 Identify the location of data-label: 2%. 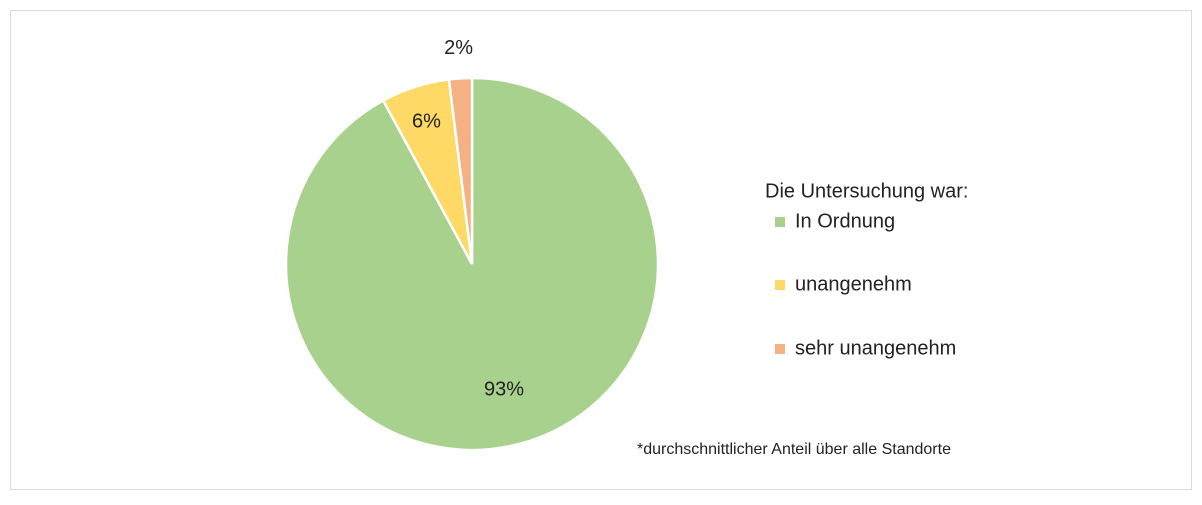
(458, 48).